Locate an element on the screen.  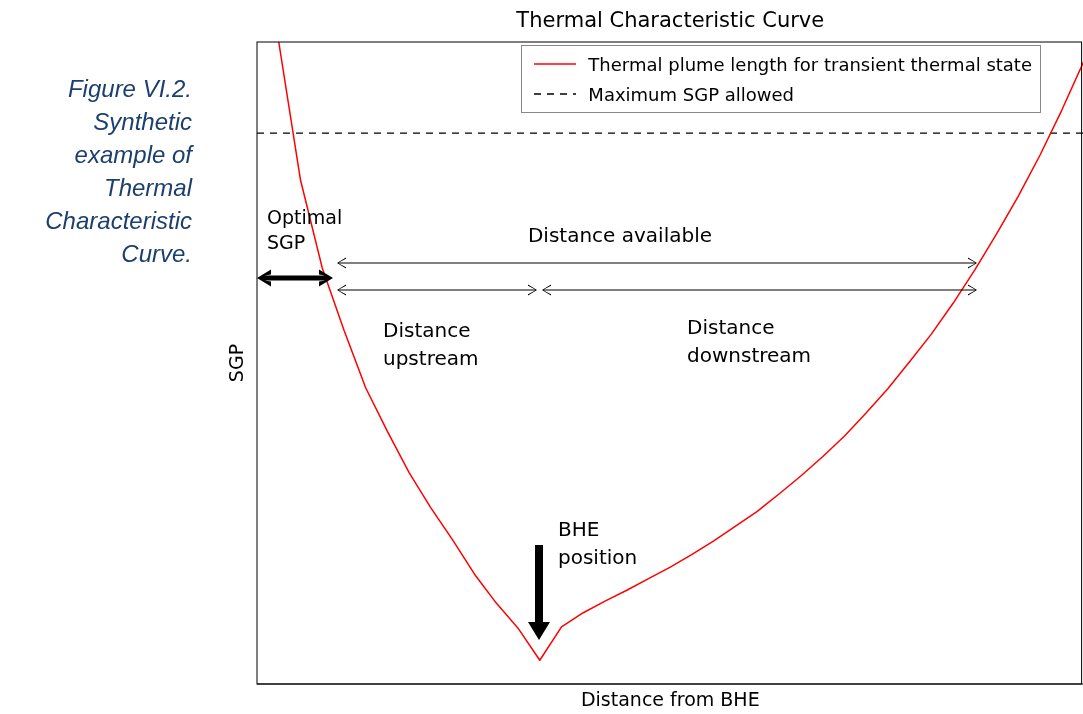
annotation: BHE position is located at coordinates (598, 543).